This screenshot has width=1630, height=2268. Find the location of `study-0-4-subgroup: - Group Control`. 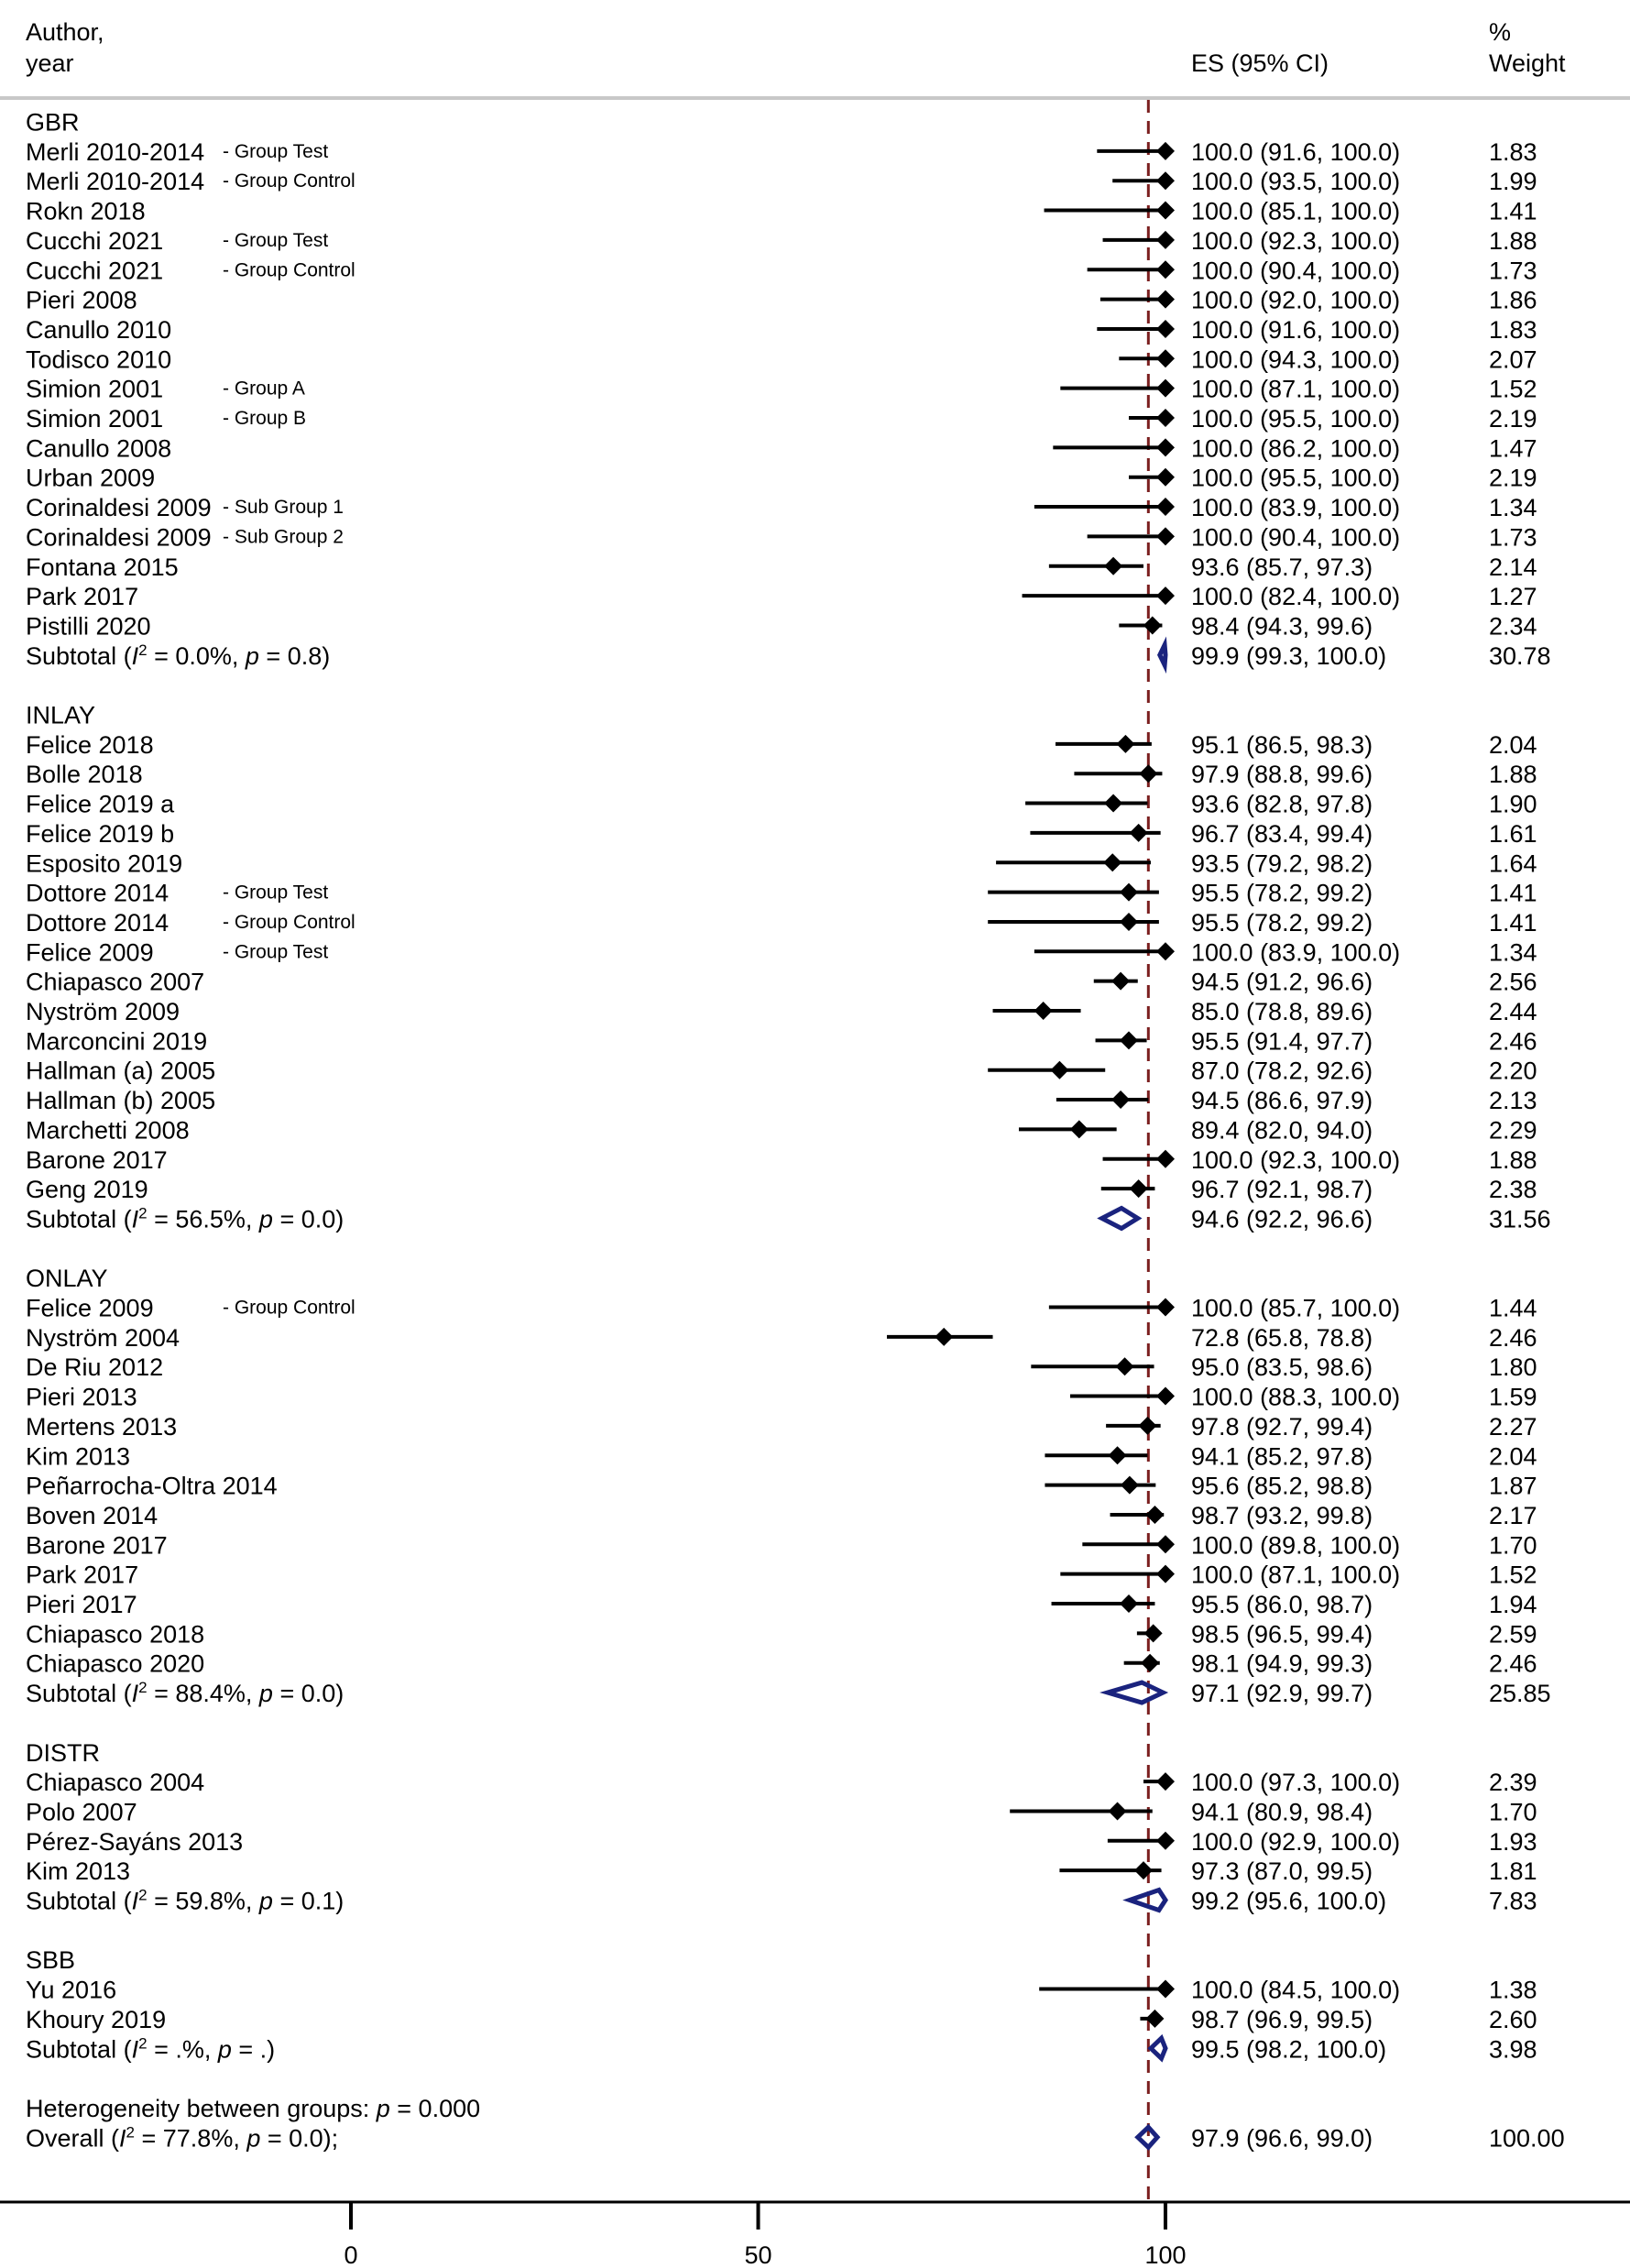

study-0-4-subgroup: - Group Control is located at coordinates (289, 269).